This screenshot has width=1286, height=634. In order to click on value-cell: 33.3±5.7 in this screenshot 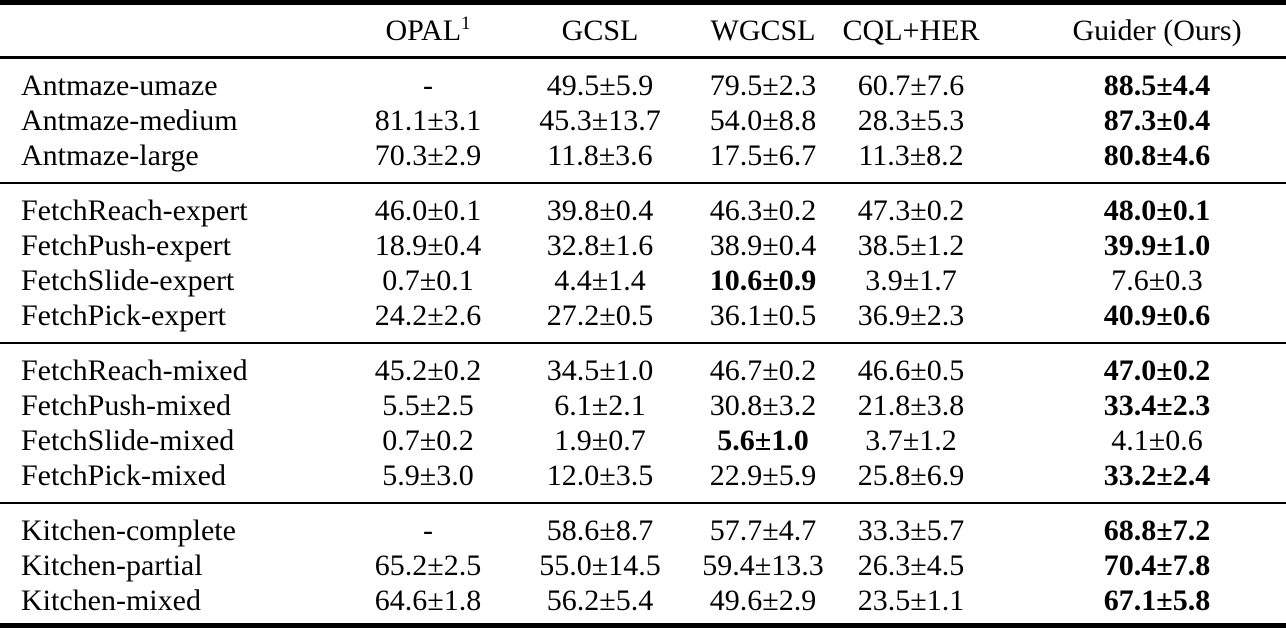, I will do `click(911, 530)`.